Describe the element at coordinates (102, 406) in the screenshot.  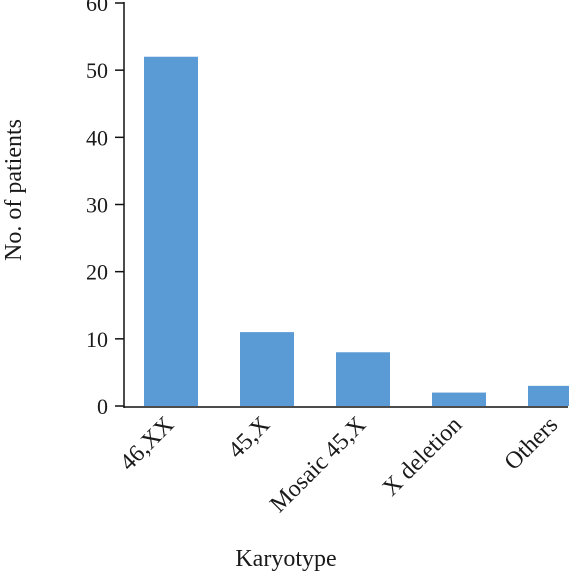
I see `y-tick-label: 0` at that location.